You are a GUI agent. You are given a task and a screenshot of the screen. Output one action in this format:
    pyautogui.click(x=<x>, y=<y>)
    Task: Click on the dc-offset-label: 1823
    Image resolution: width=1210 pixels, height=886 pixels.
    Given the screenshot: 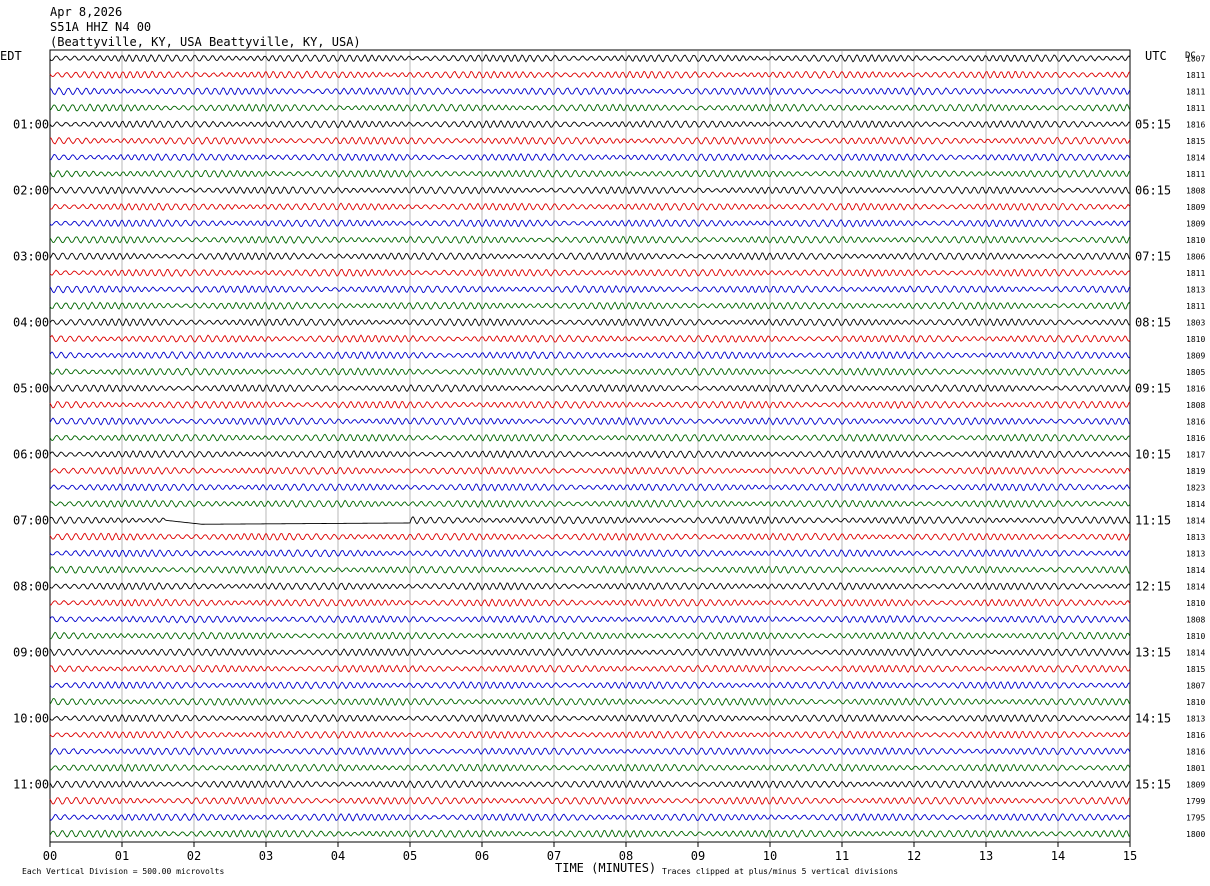 What is the action you would take?
    pyautogui.click(x=1195, y=487)
    